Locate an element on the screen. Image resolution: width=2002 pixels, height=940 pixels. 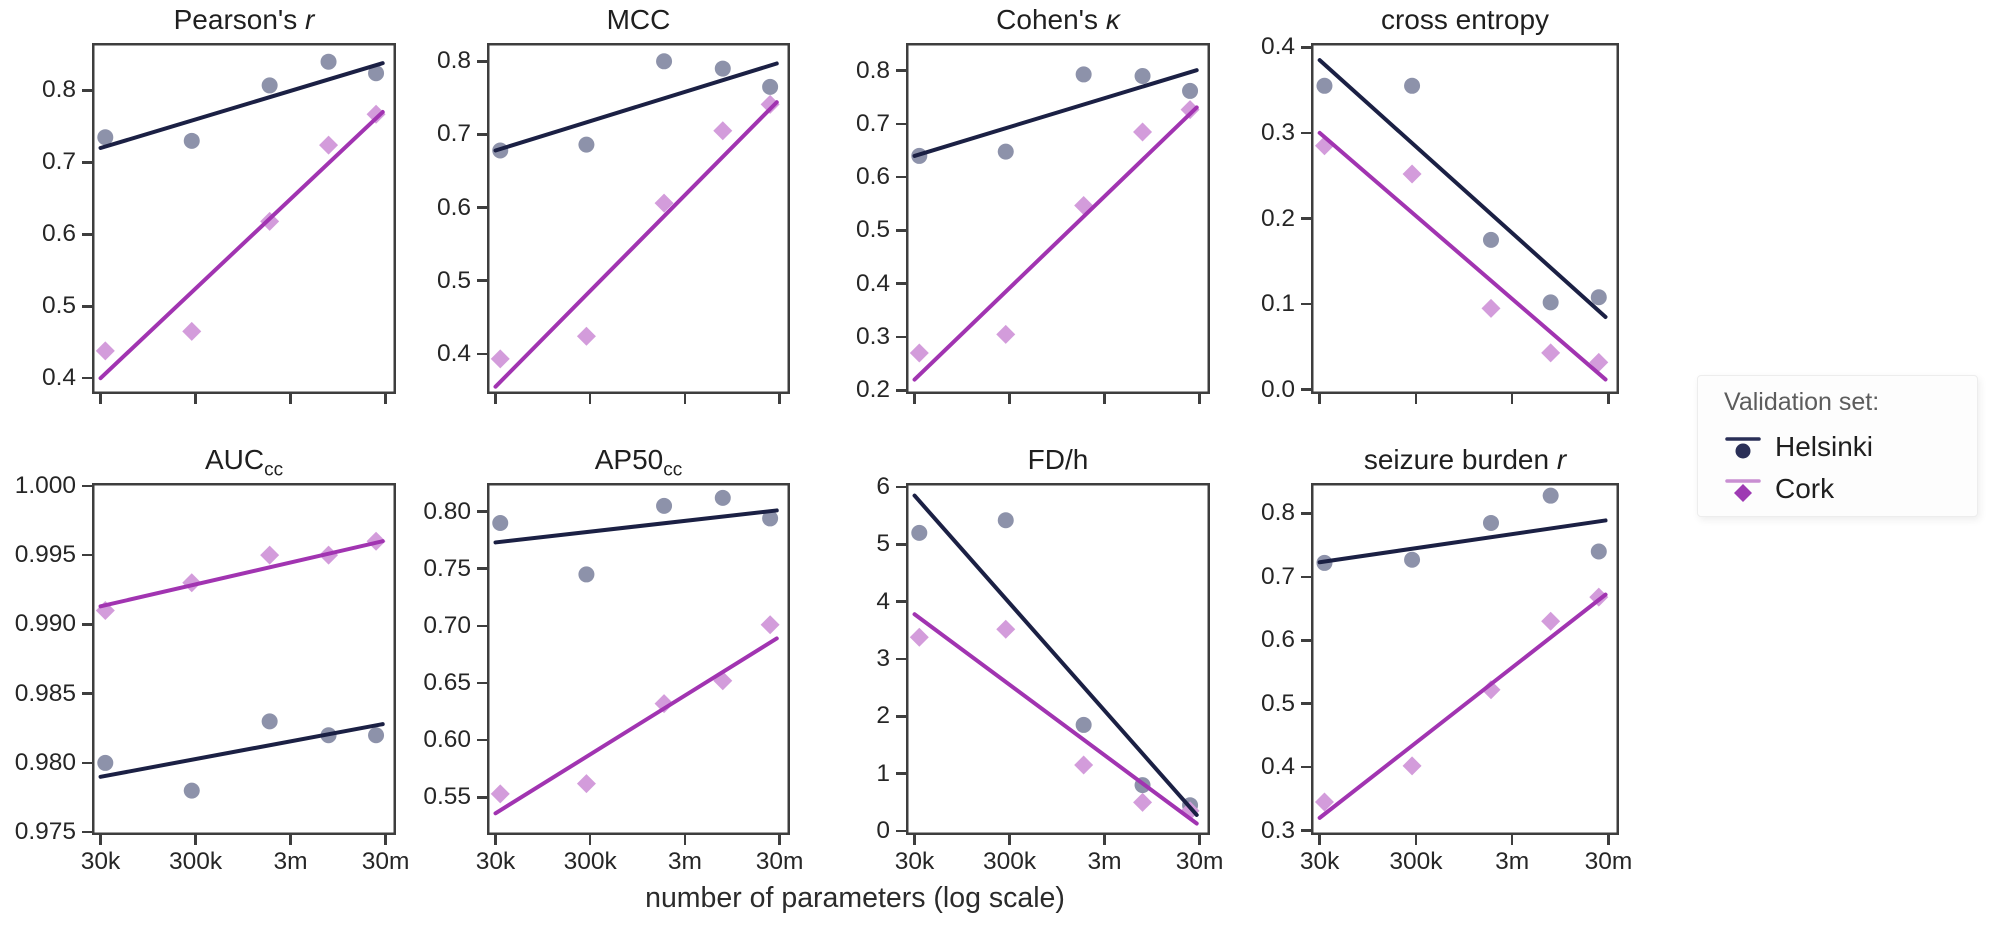
subplot-cohens-kappa is located at coordinates (1058, 218).